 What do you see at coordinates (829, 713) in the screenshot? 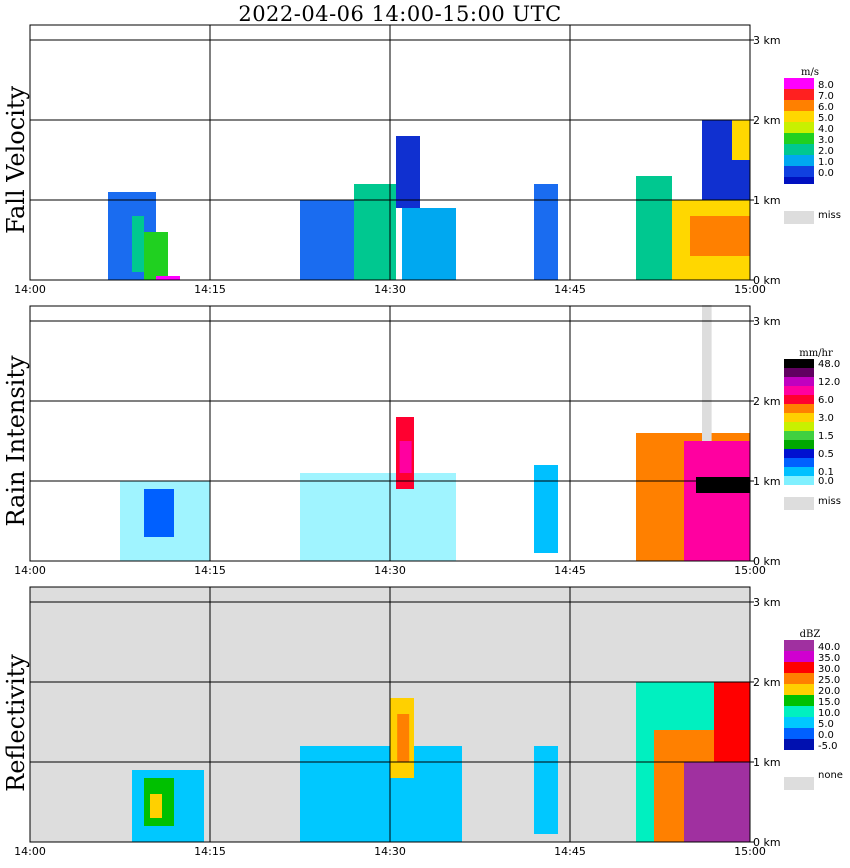
I see `legend-label: 10.0` at bounding box center [829, 713].